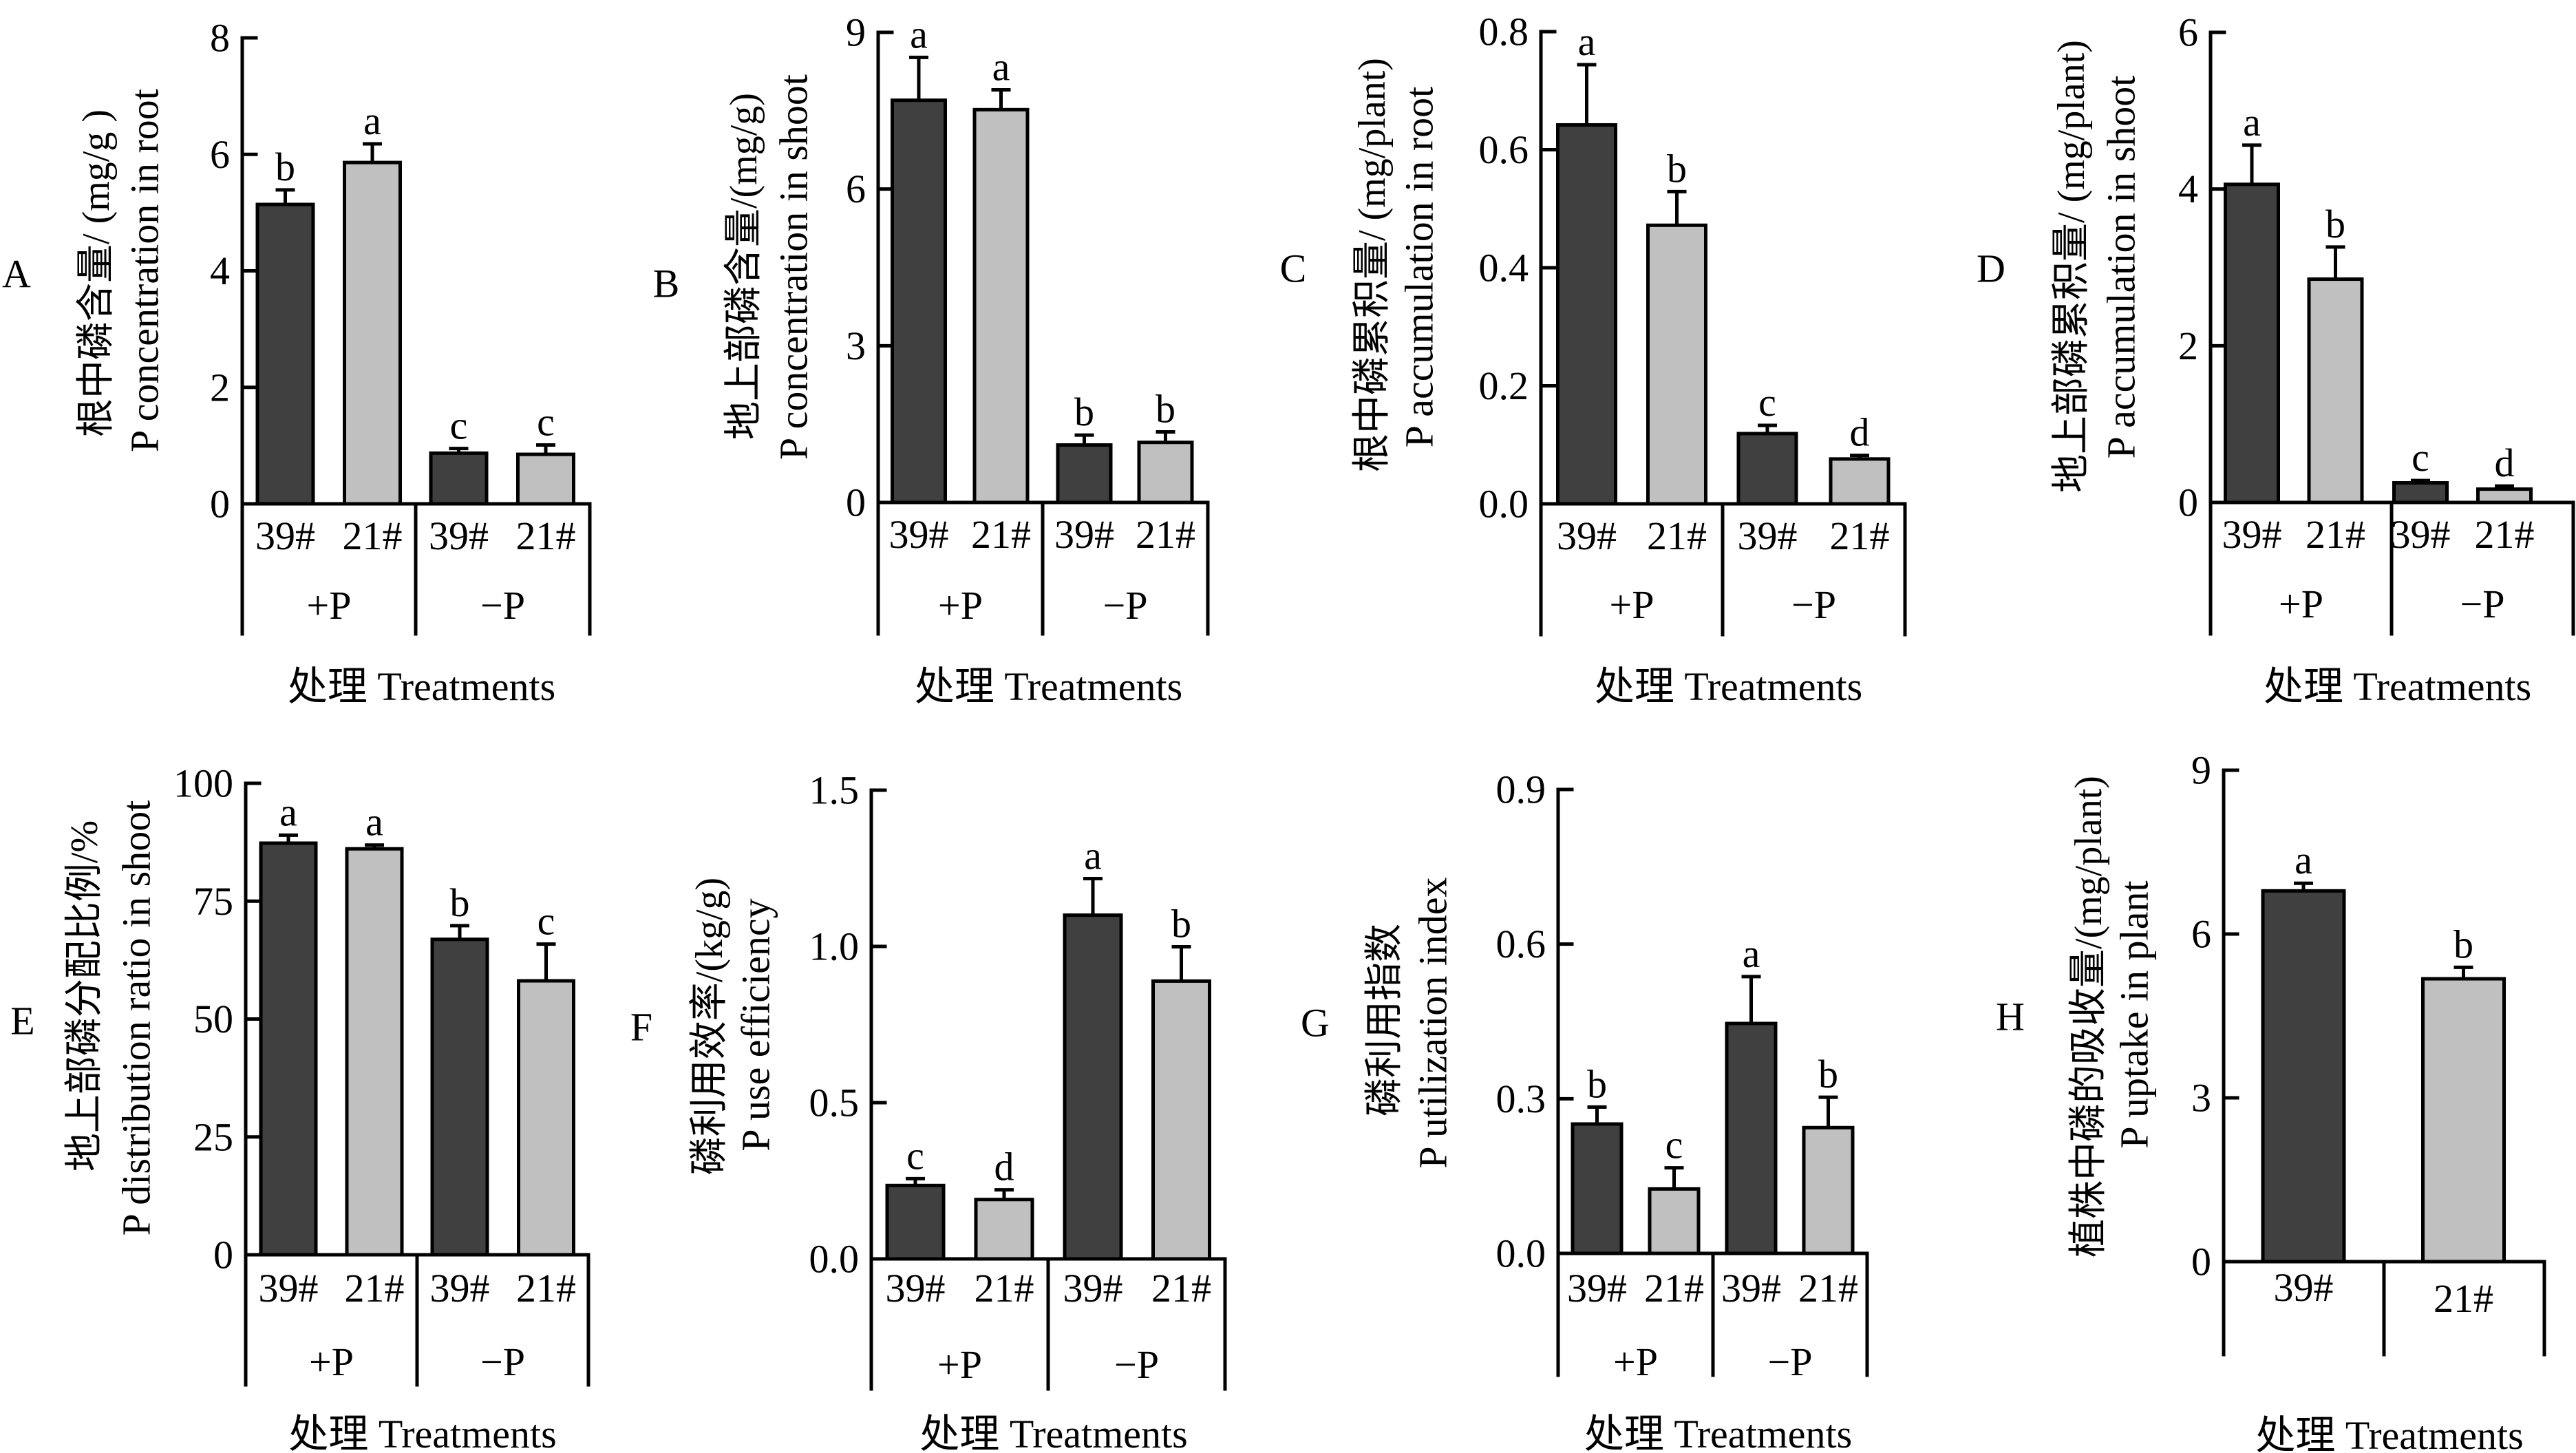 The width and height of the screenshot is (2576, 1453). Describe the element at coordinates (1433, 1022) in the screenshot. I see `y-axis-title-en: P utilization index` at that location.